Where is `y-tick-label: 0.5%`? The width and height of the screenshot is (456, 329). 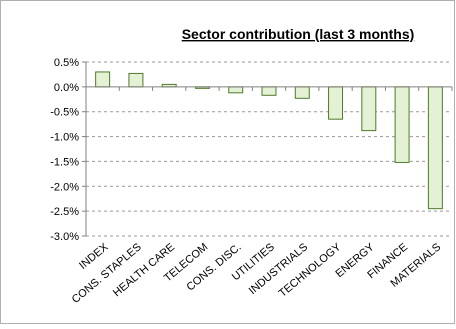 y-tick-label: 0.5% is located at coordinates (66, 63).